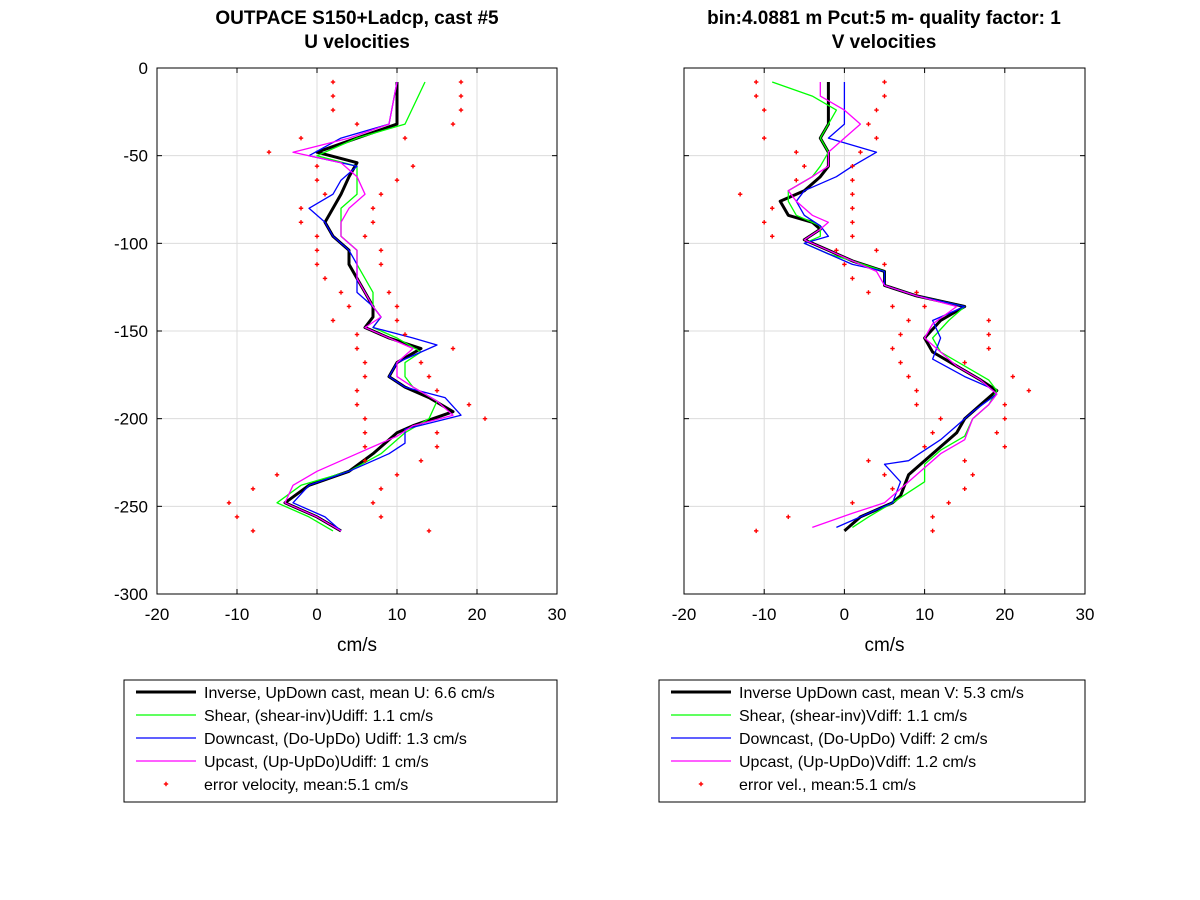 The width and height of the screenshot is (1200, 900). Describe the element at coordinates (349, 693) in the screenshot. I see `legend-label: Inverse, UpDown cast, mean U: 6.6 cm/s` at that location.